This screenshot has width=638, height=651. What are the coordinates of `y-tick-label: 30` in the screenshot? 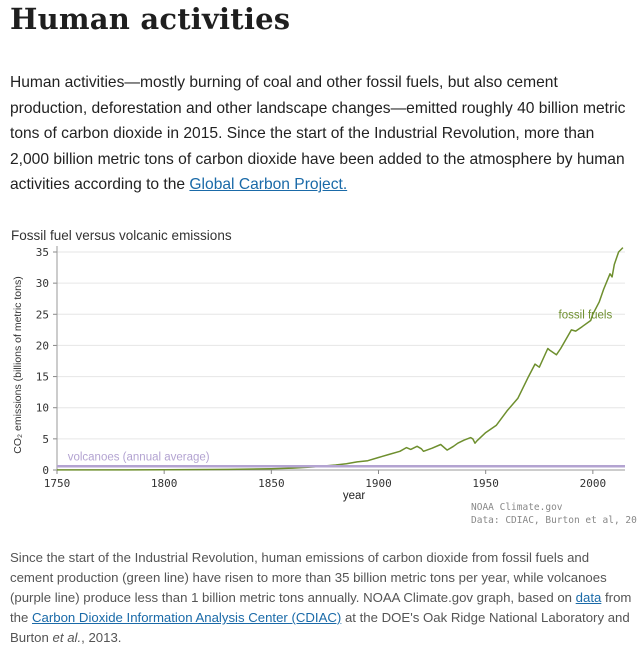 It's located at (42, 283).